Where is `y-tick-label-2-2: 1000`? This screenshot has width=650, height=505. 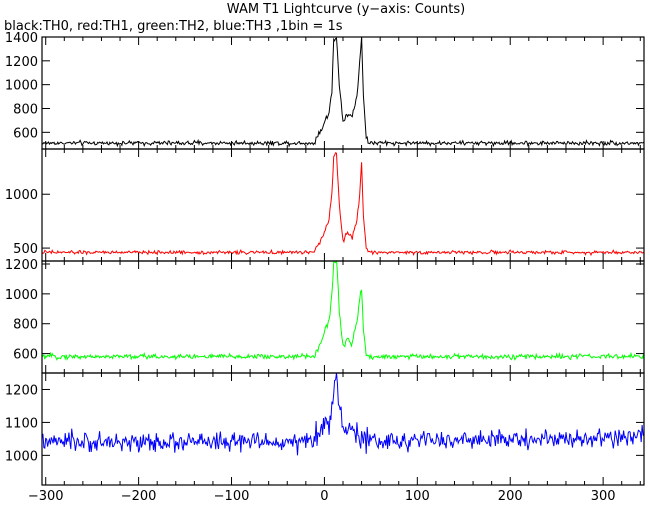
y-tick-label-2-2: 1000 is located at coordinates (21, 295).